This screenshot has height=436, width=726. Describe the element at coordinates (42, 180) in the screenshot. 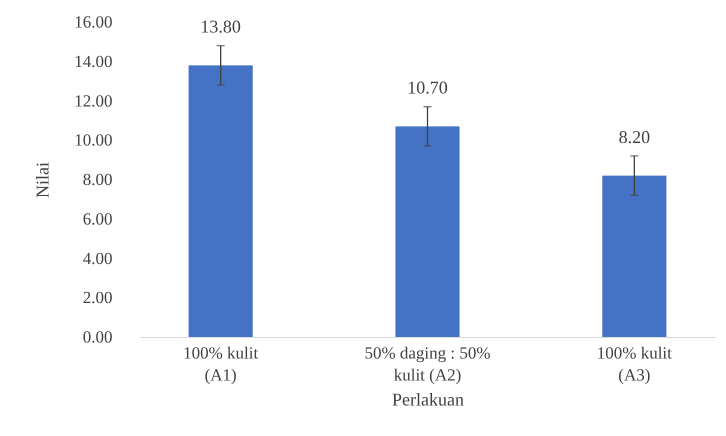

I see `y-axis-title: Nilai` at that location.